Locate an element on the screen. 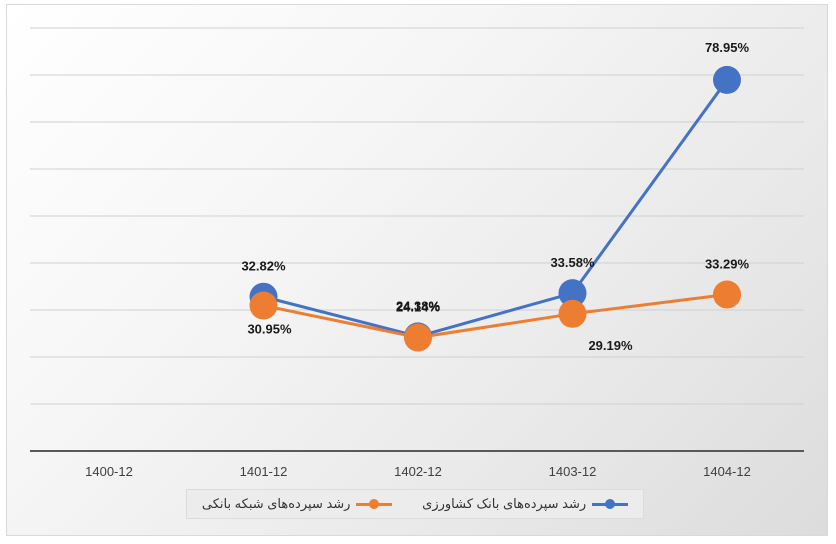  x-tick-label: 1403-12 is located at coordinates (573, 471).